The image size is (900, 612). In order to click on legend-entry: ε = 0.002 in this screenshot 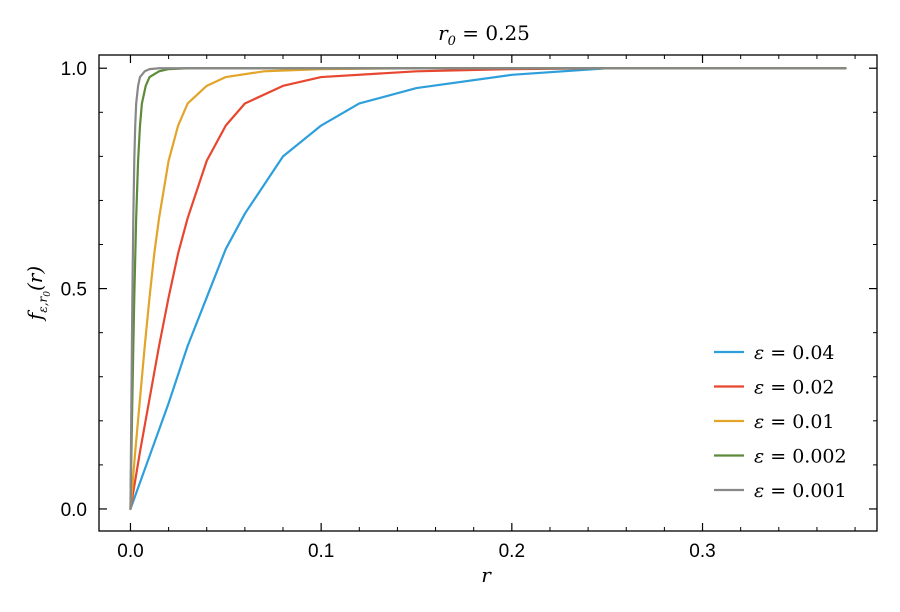, I will do `click(780, 457)`.